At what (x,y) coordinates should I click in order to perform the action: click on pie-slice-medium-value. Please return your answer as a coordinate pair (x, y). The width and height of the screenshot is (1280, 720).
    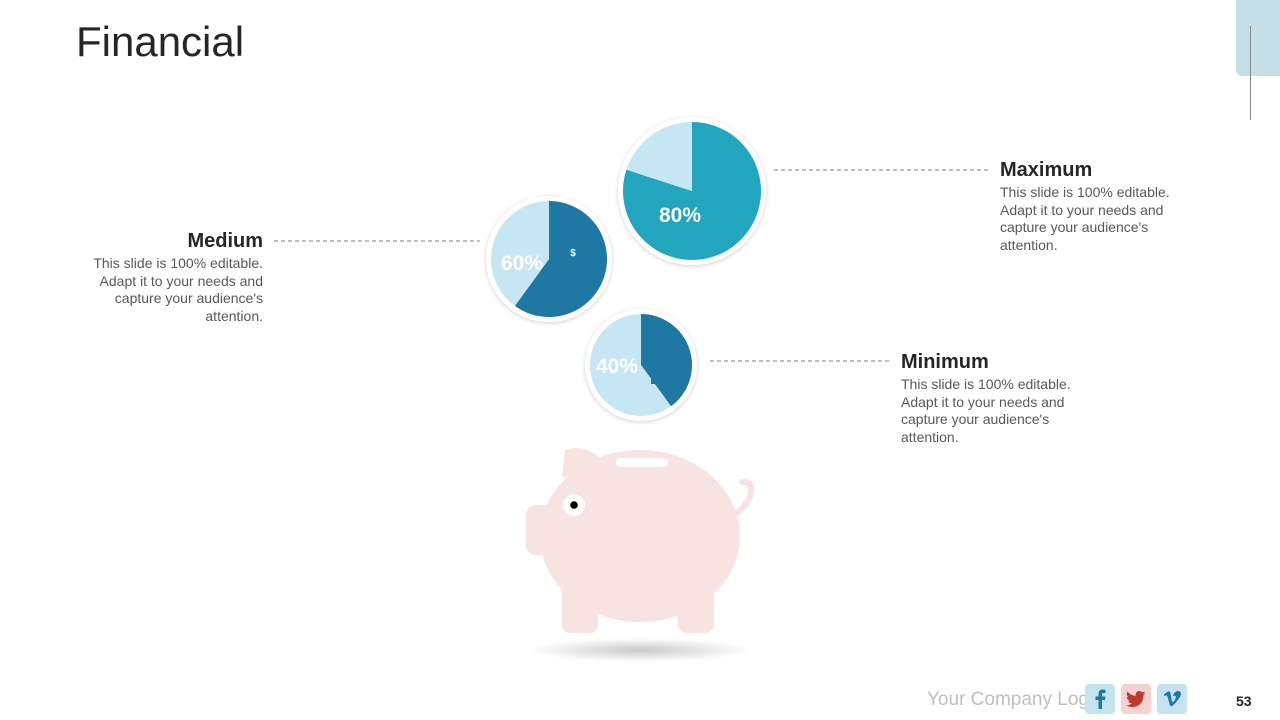
    Looking at the image, I should click on (560, 259).